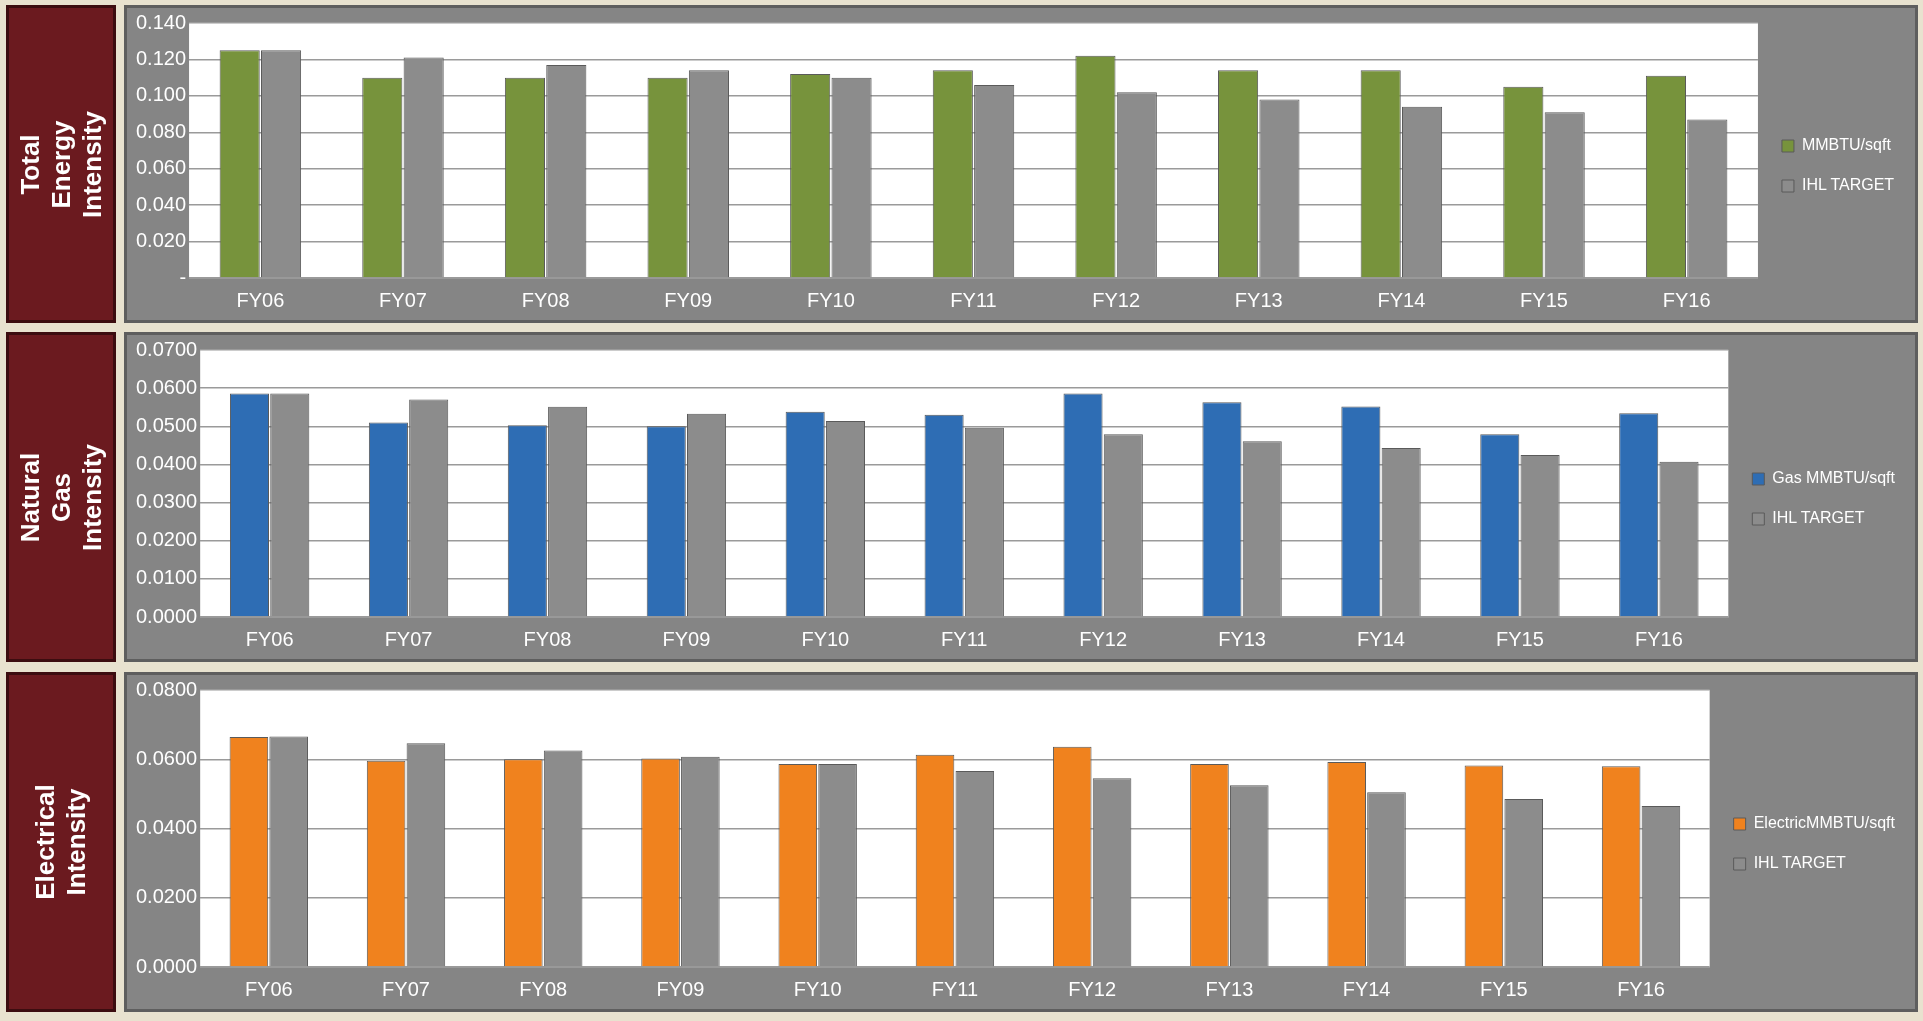 This screenshot has width=1923, height=1021. What do you see at coordinates (161, 130) in the screenshot?
I see `y-tick-label: 0.080` at bounding box center [161, 130].